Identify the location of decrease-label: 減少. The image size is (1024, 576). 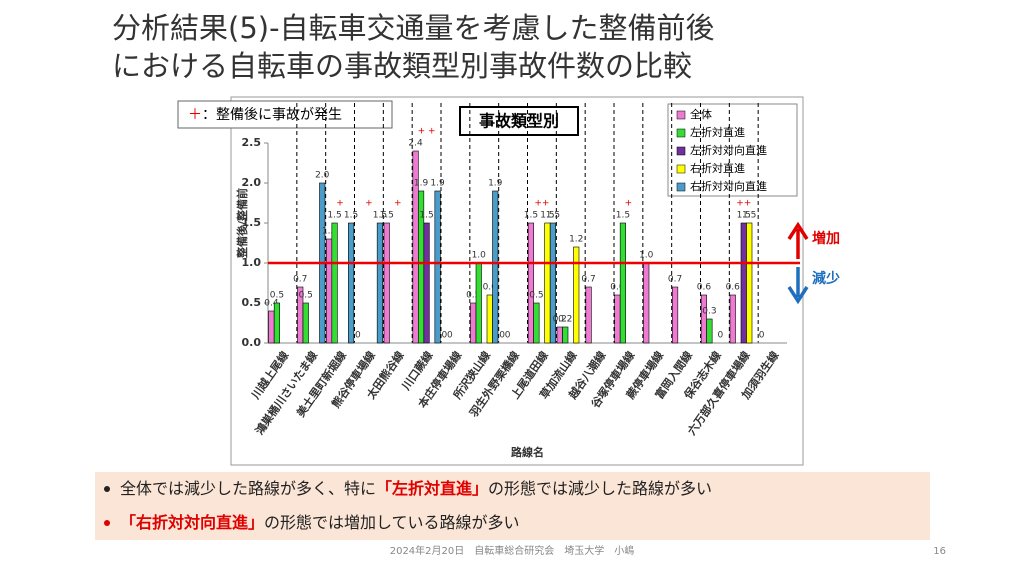
(826, 278).